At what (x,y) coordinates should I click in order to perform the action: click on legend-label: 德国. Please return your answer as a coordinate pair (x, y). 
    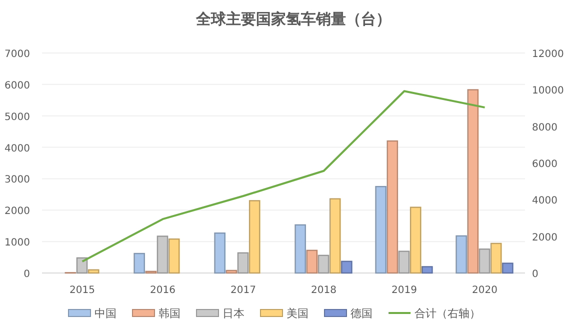
    Looking at the image, I should click on (361, 313).